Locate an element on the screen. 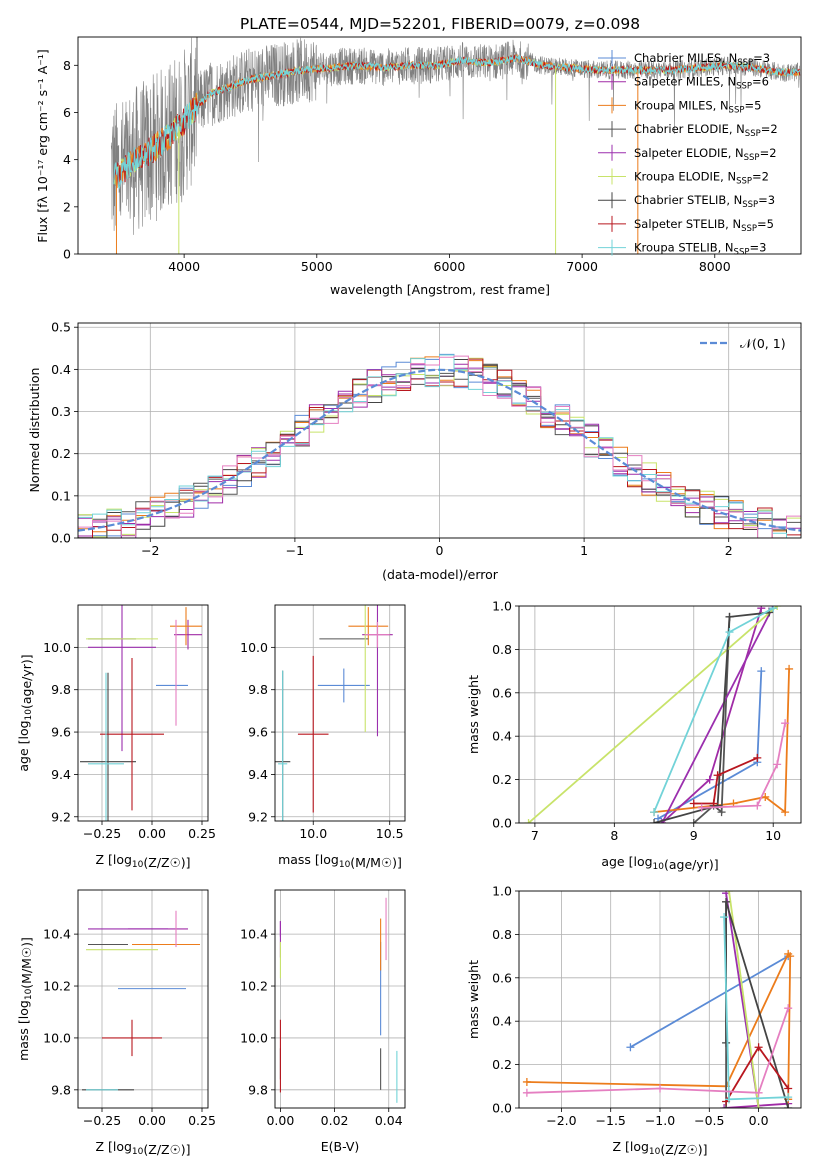  label-part: (M/M☉)] is located at coordinates (376, 862).